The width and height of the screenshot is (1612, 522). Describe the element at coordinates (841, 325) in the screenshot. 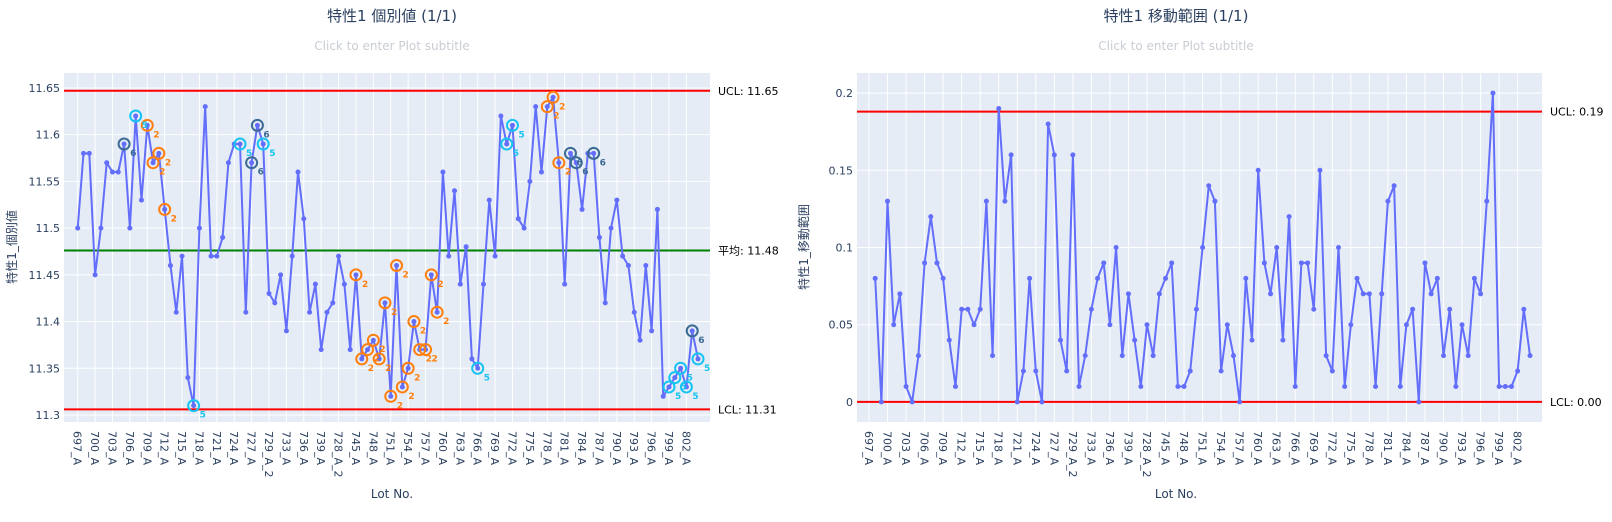

I see `y-tick-label: 0.05` at that location.